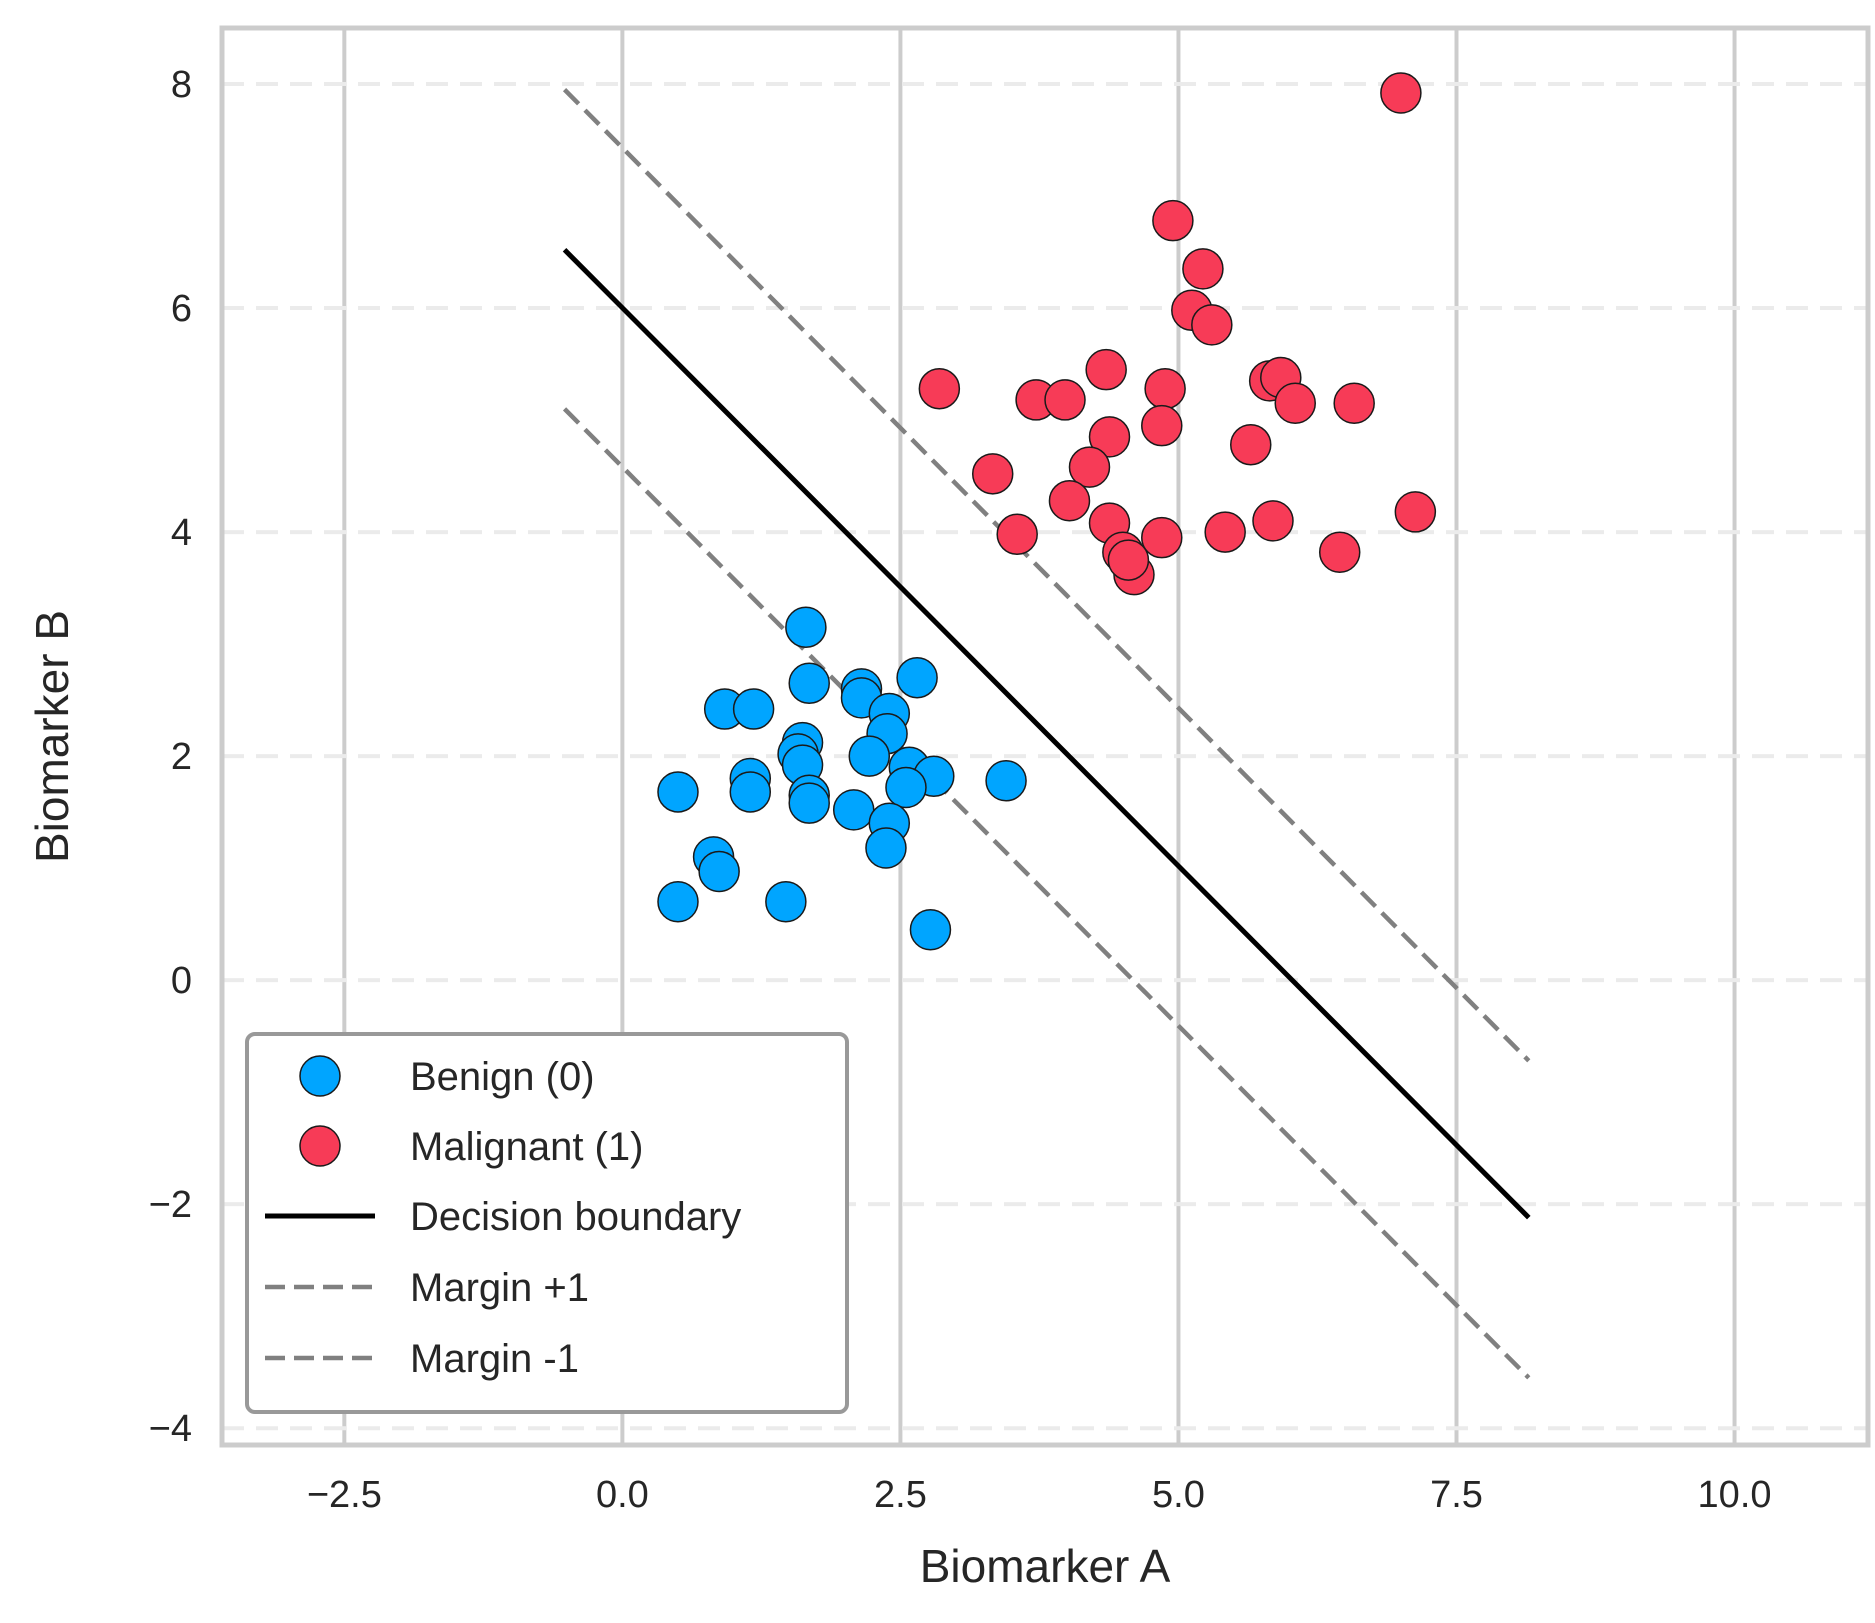 This screenshot has height=1623, width=1875. What do you see at coordinates (622, 1495) in the screenshot?
I see `x-tick-label: 0.0` at bounding box center [622, 1495].